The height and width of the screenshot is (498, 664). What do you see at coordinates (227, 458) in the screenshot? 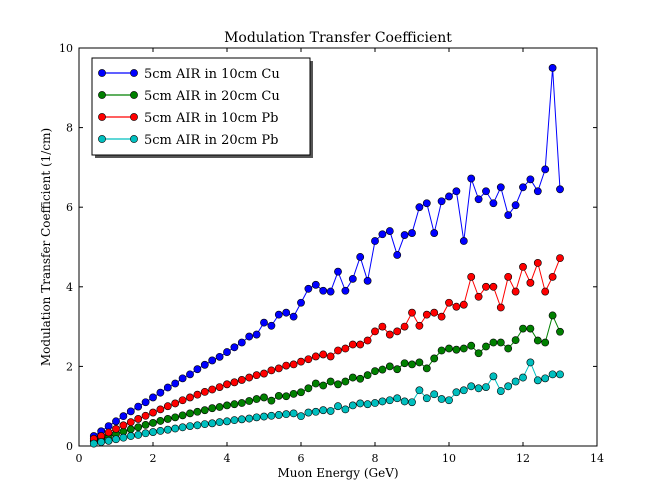
I see `x-tick-label: 4` at bounding box center [227, 458].